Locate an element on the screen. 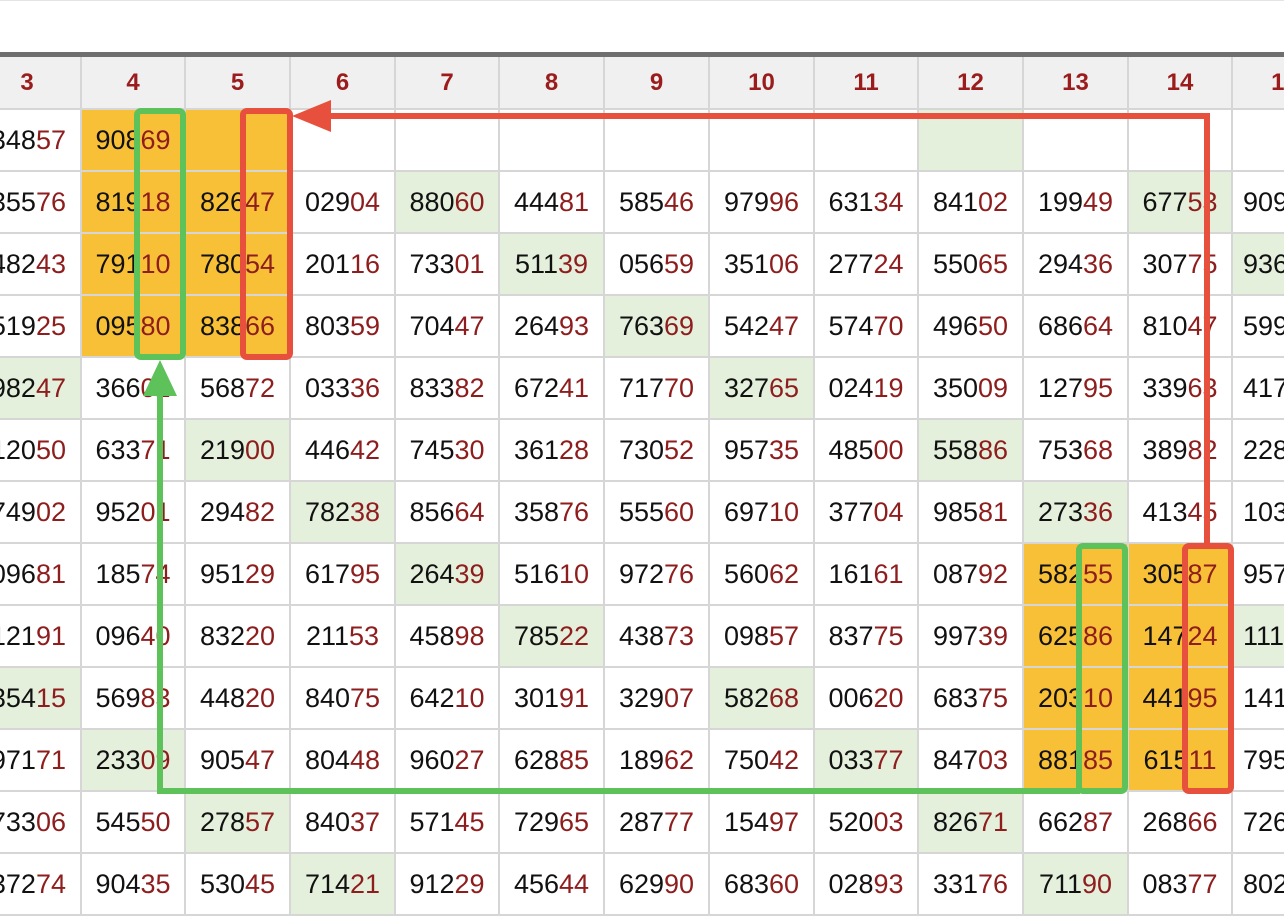 This screenshot has width=1284, height=918. result-cell: 35415 is located at coordinates (41, 699).